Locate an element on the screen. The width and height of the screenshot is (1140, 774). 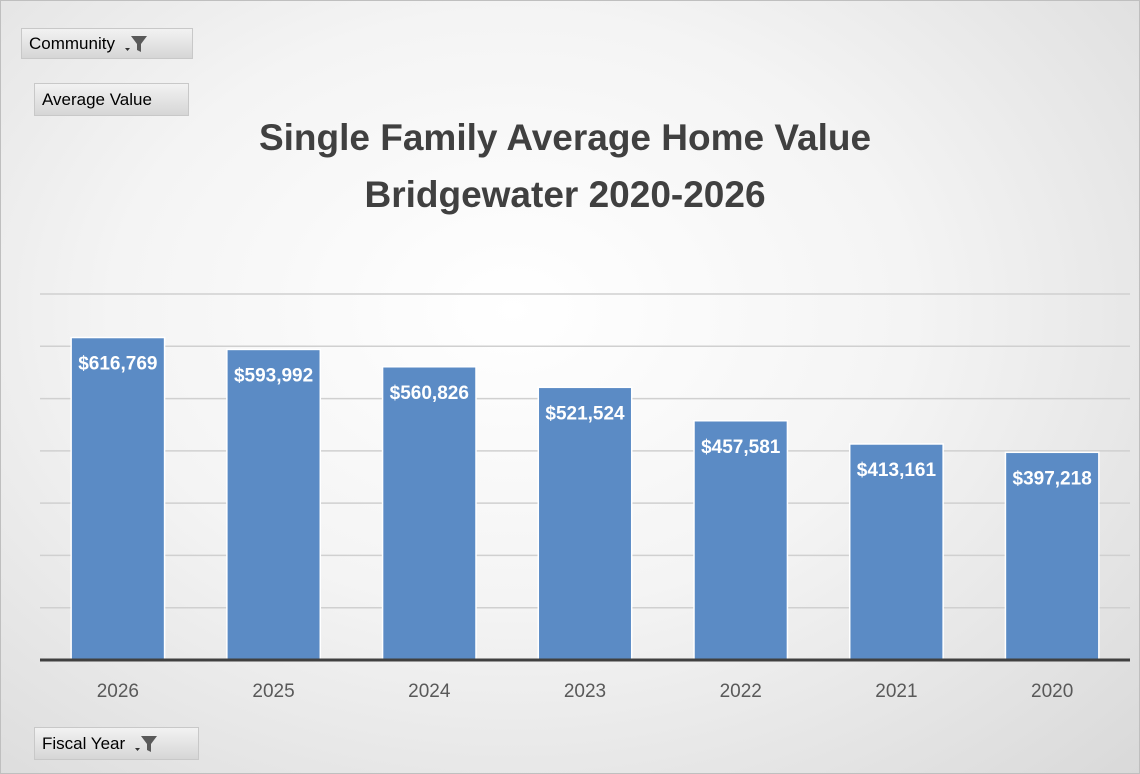
community-filter-button: Community is located at coordinates (107, 43).